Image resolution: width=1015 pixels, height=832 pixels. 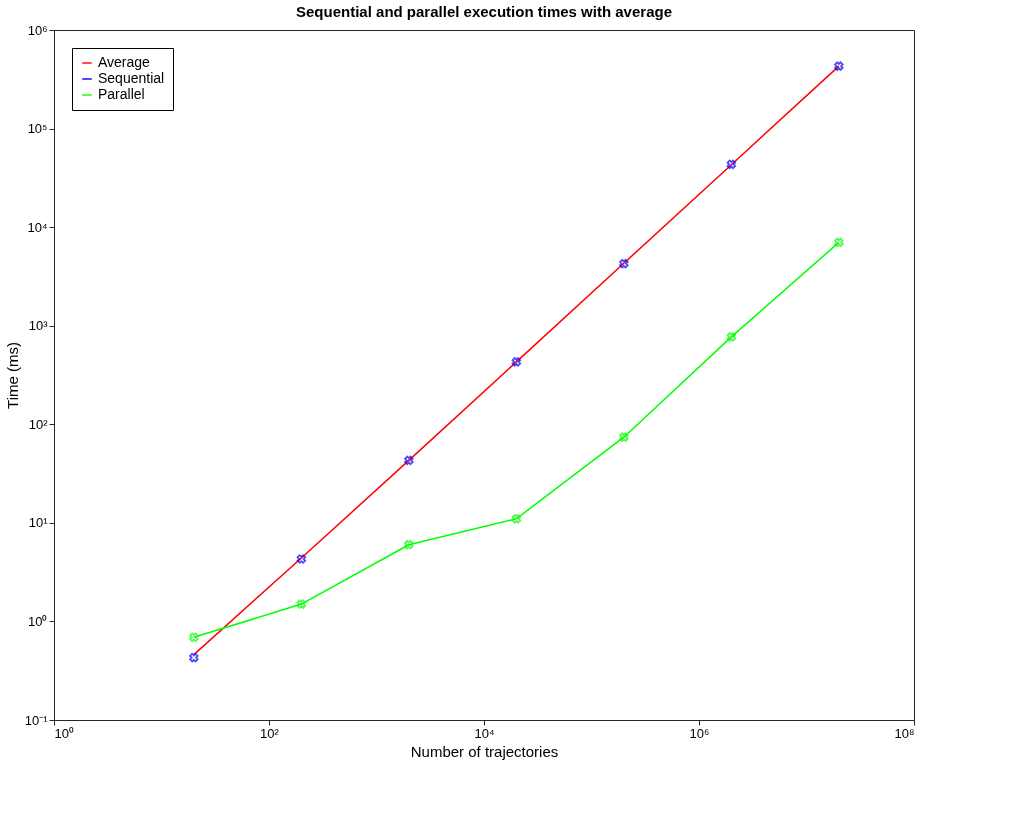 What do you see at coordinates (699, 733) in the screenshot?
I see `x-tick-label: 10⁶` at bounding box center [699, 733].